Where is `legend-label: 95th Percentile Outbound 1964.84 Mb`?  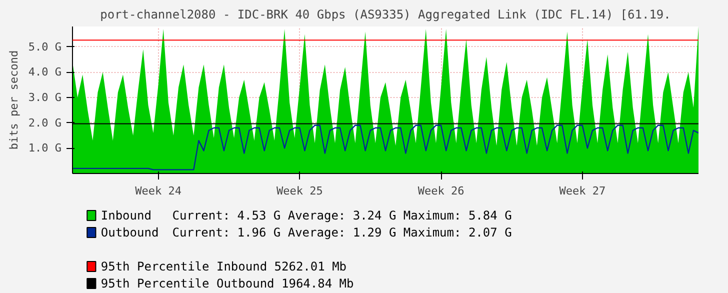 legend-label: 95th Percentile Outbound 1964.84 Mb is located at coordinates (227, 283).